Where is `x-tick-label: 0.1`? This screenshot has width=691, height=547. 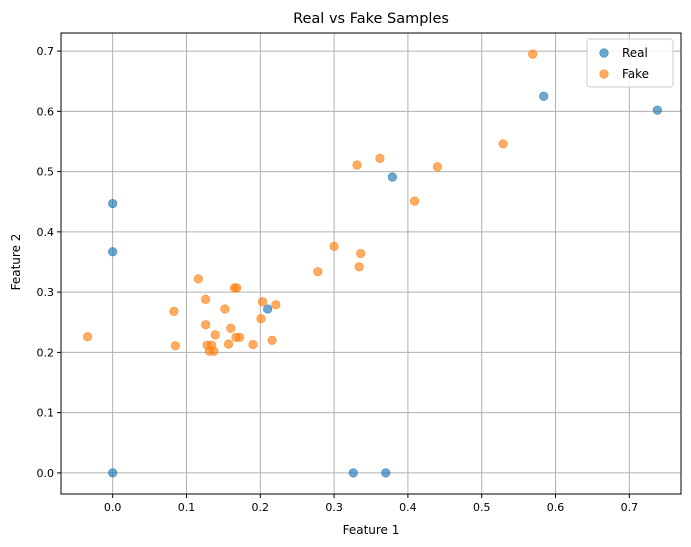
x-tick-label: 0.1 is located at coordinates (187, 507).